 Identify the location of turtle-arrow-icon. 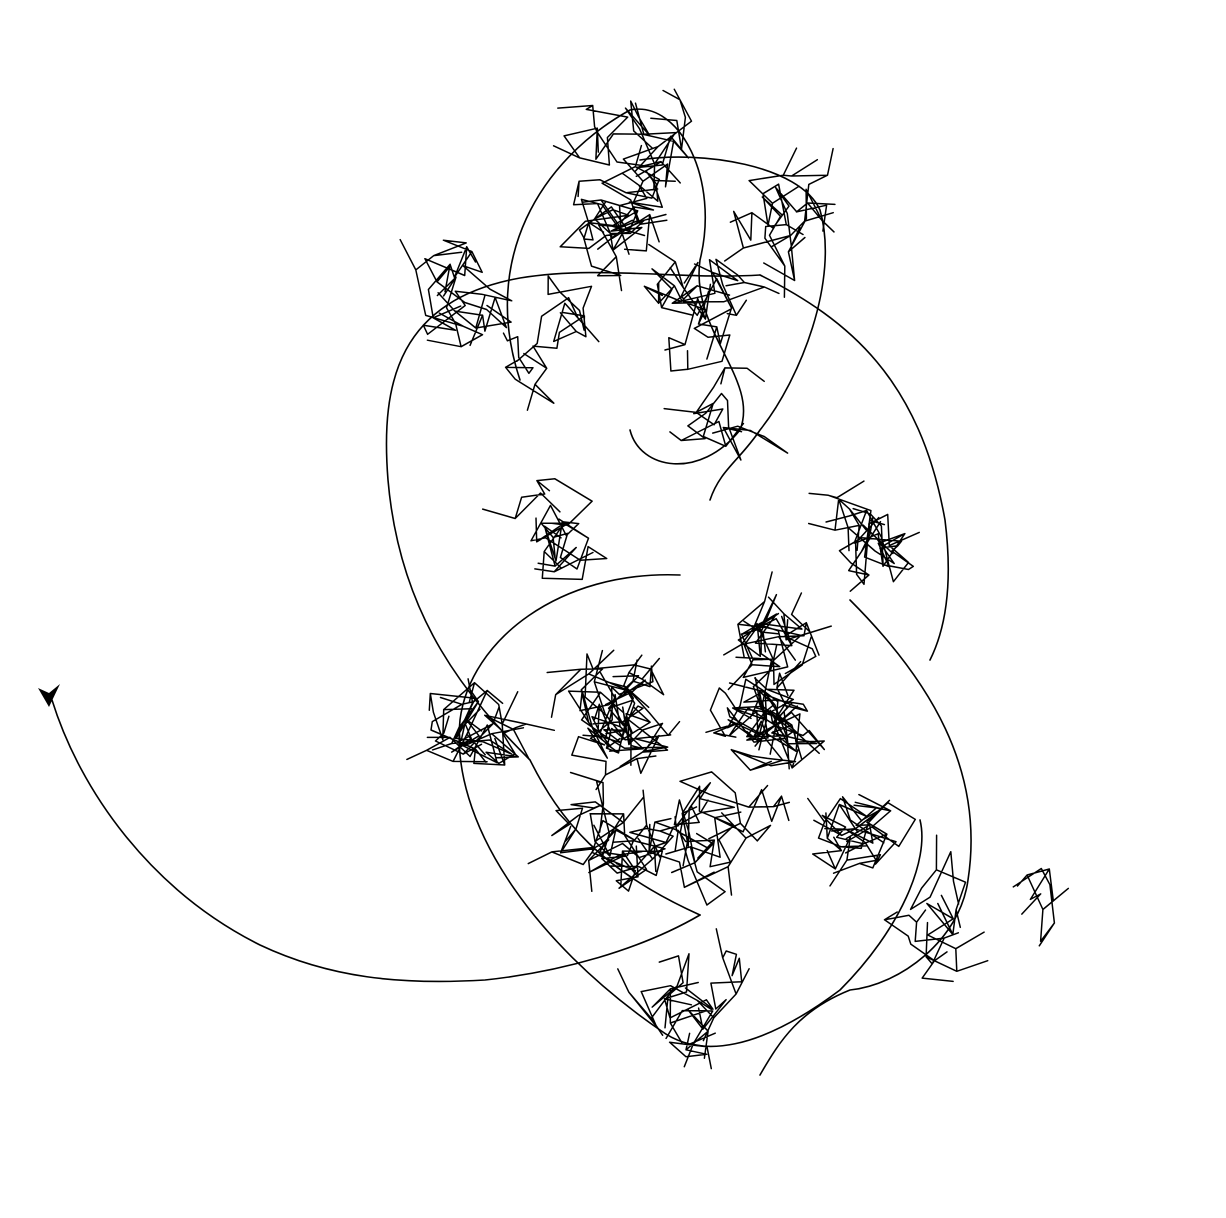
(49, 695).